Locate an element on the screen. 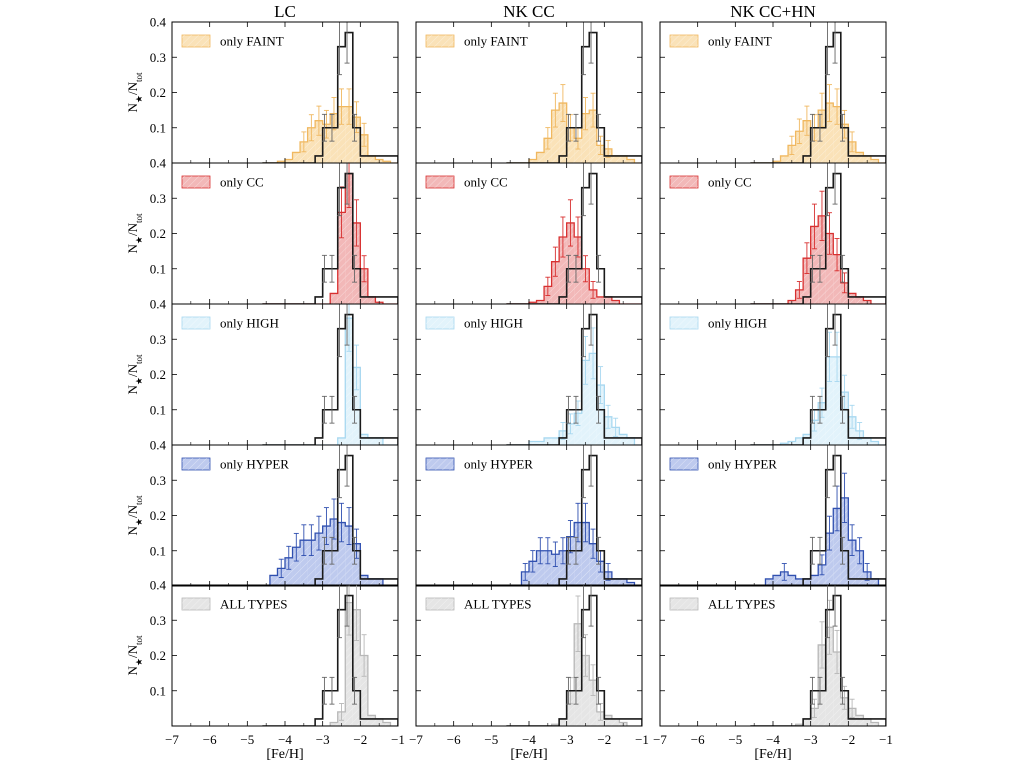  legend-label: only HYPER is located at coordinates (498, 464).